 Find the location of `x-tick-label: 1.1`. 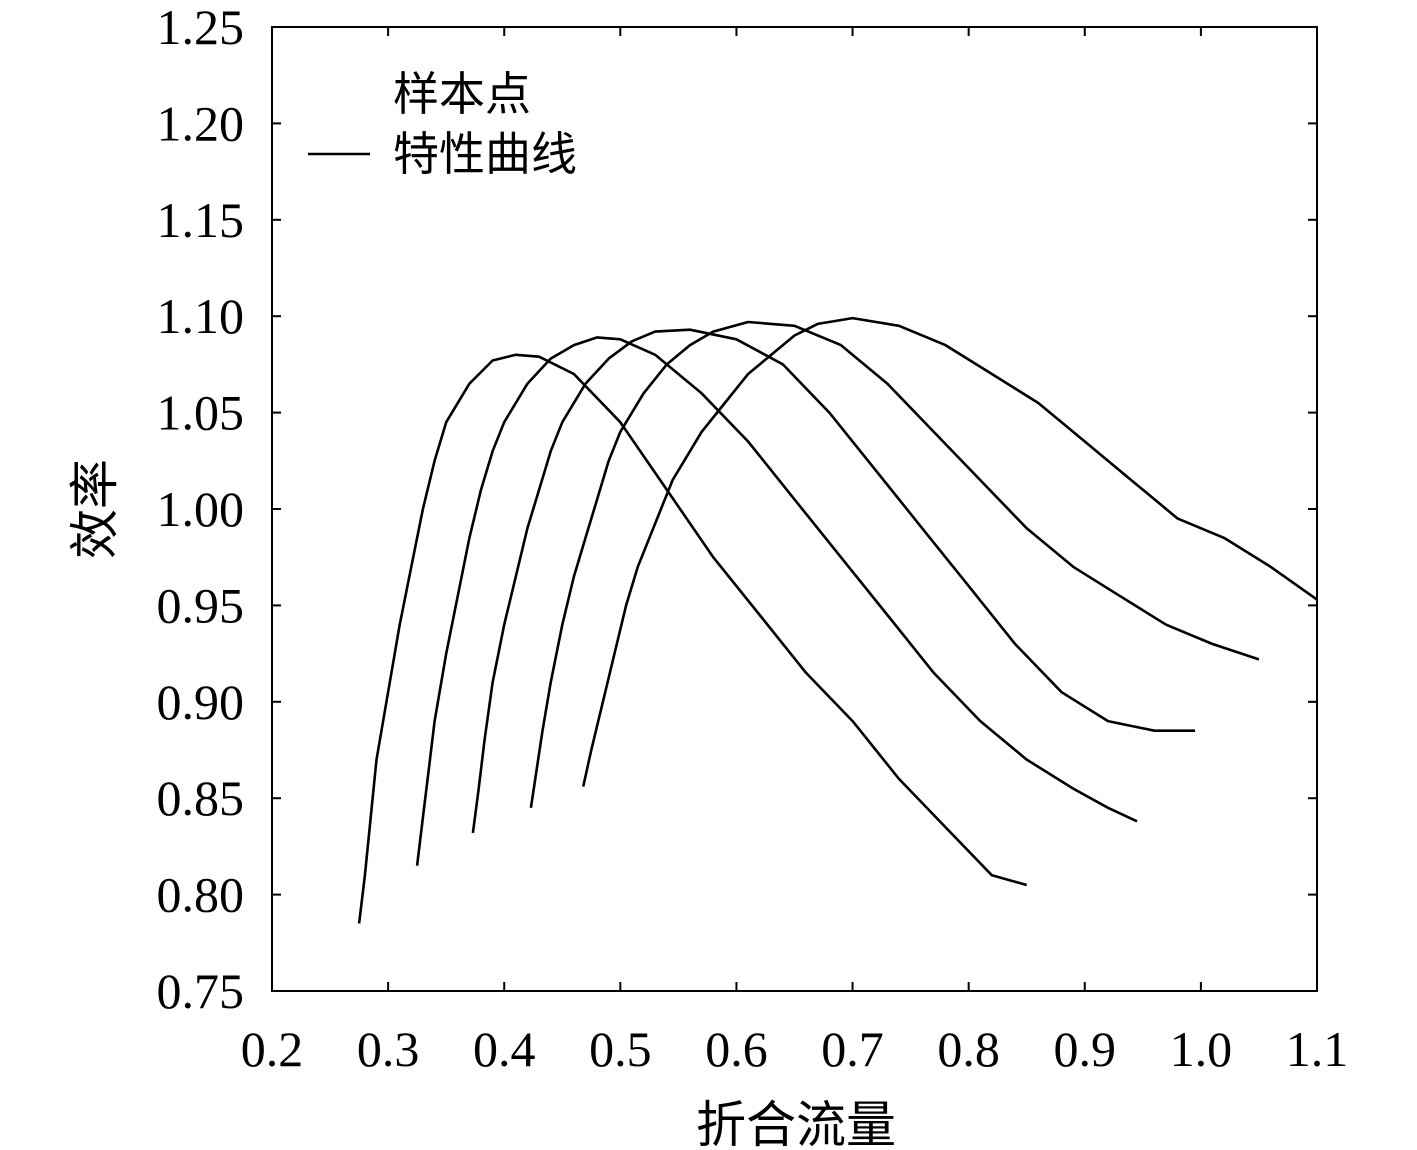

x-tick-label: 1.1 is located at coordinates (1317, 1049).